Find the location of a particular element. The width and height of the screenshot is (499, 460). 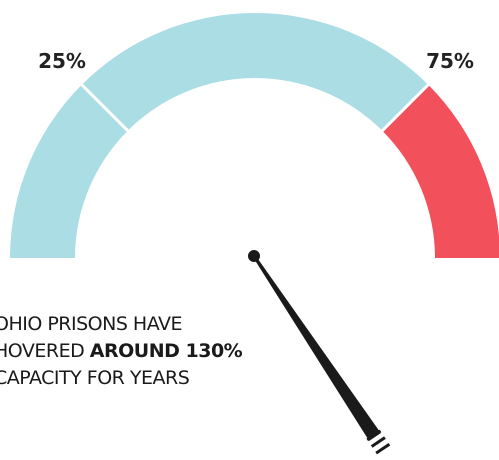

headline-line-2-prefix: HOVERED is located at coordinates (45, 351).